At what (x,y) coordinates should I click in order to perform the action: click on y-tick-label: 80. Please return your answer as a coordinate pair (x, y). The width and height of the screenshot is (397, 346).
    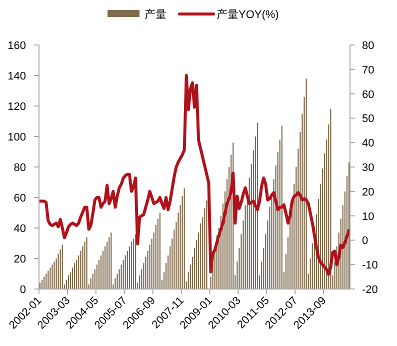
    Looking at the image, I should click on (20, 168).